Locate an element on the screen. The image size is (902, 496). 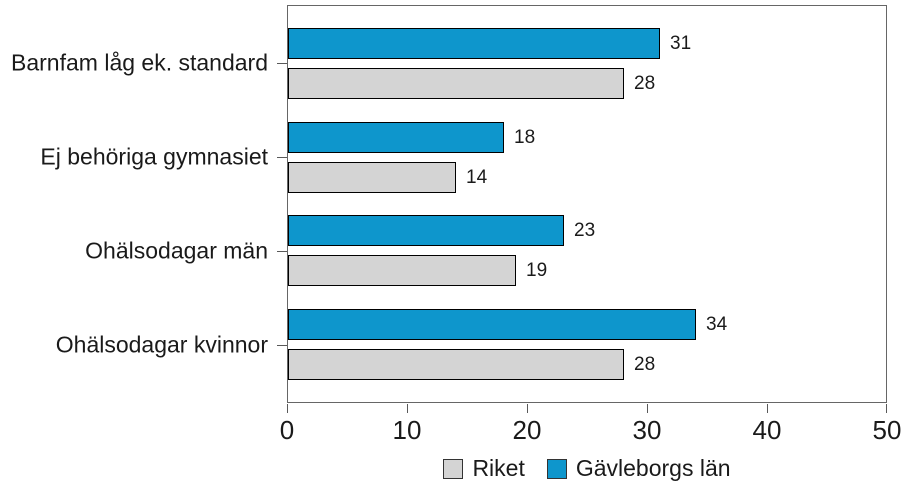
category-label-ej-behoriga-gymnasiet: Ej behöriga gymnasiet is located at coordinates (154, 156).